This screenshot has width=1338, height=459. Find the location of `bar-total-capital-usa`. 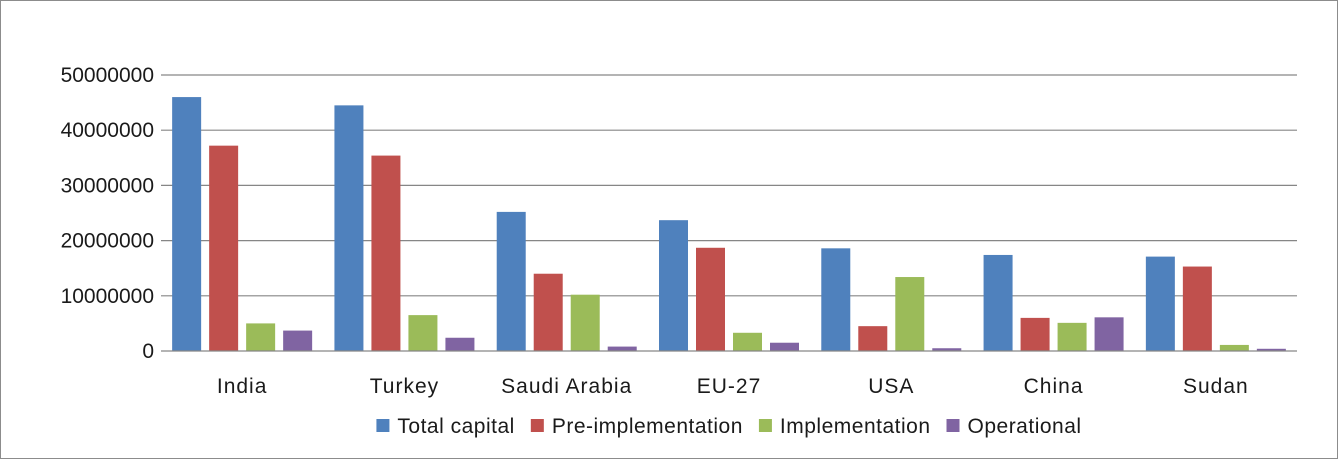

bar-total-capital-usa is located at coordinates (836, 299).